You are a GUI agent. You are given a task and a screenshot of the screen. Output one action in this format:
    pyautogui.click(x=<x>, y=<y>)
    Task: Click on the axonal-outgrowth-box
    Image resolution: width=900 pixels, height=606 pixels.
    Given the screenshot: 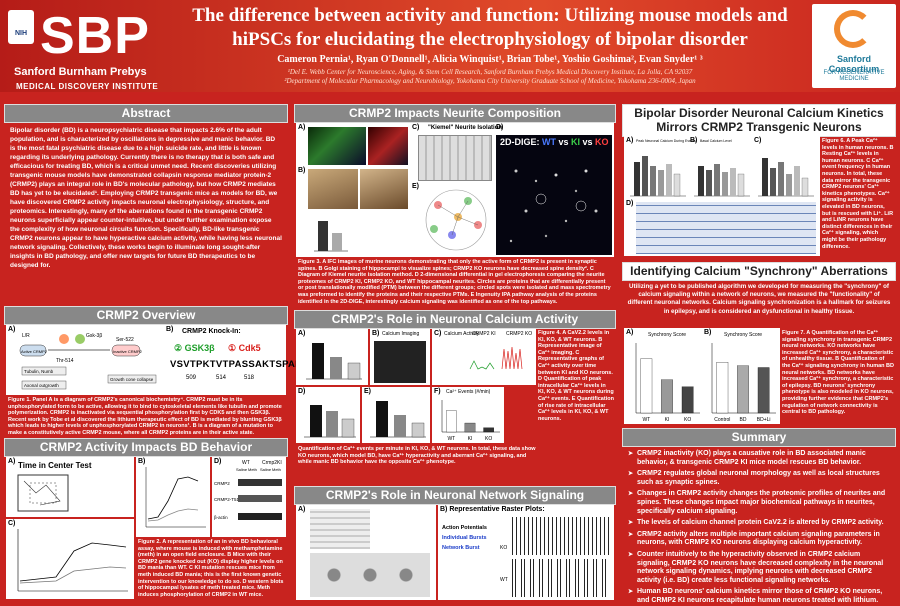 What is the action you would take?
    pyautogui.click(x=44, y=385)
    